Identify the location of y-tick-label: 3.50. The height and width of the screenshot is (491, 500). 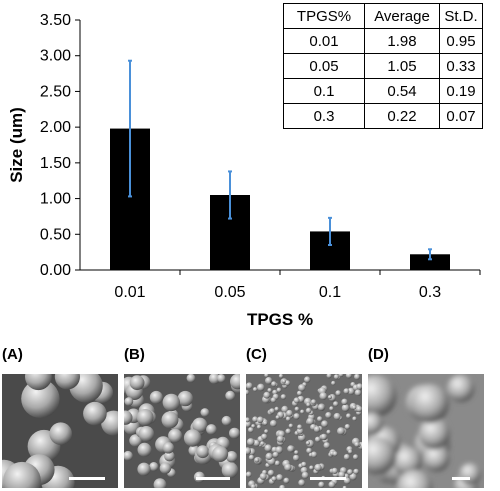
(55, 20).